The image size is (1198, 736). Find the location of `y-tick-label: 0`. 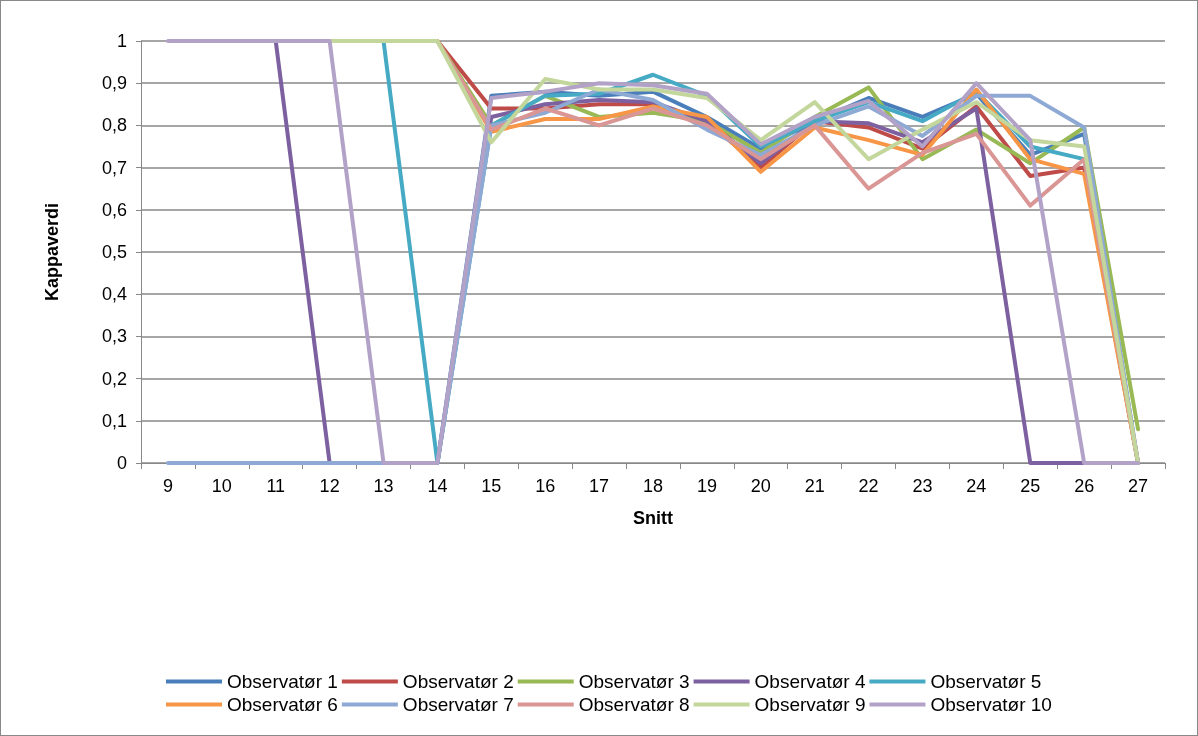

y-tick-label: 0 is located at coordinates (121, 463).